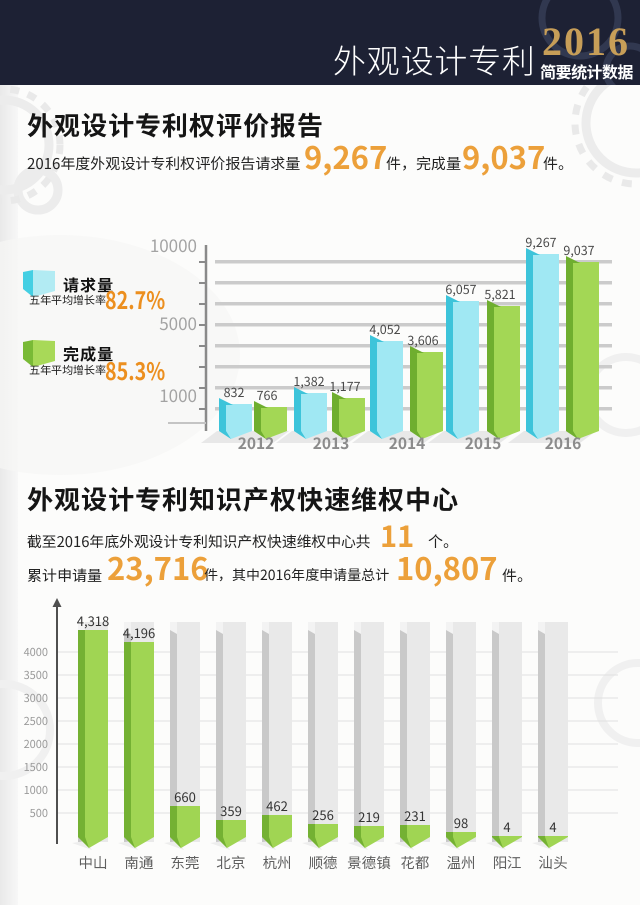 This screenshot has width=640, height=905. I want to click on svg-text: 1,177, so click(344, 385).